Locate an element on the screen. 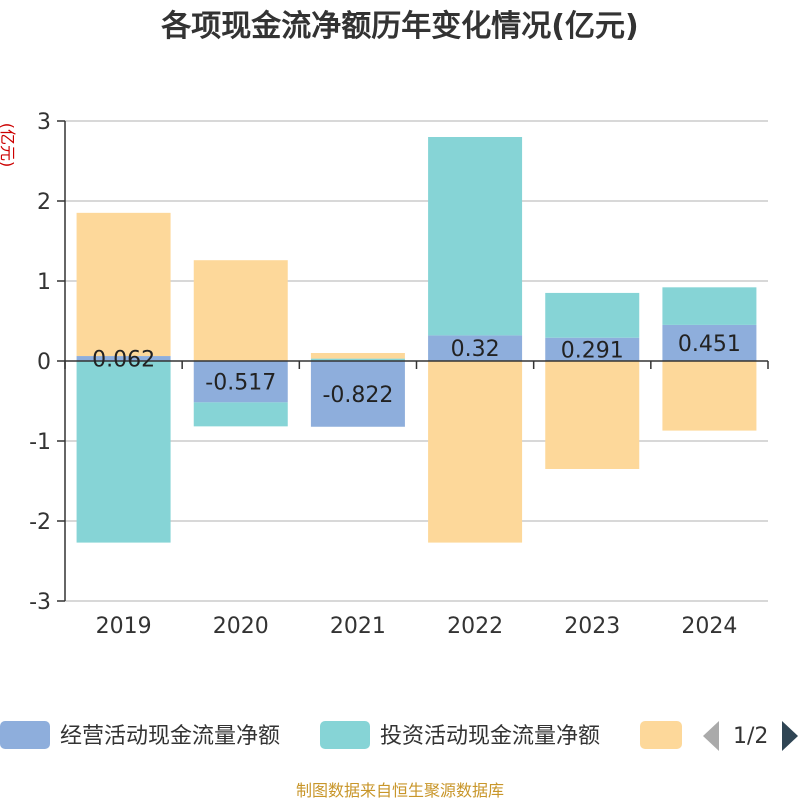 The width and height of the screenshot is (800, 800). legend-label-investing: 投资活动现金流量净额 is located at coordinates (490, 736).